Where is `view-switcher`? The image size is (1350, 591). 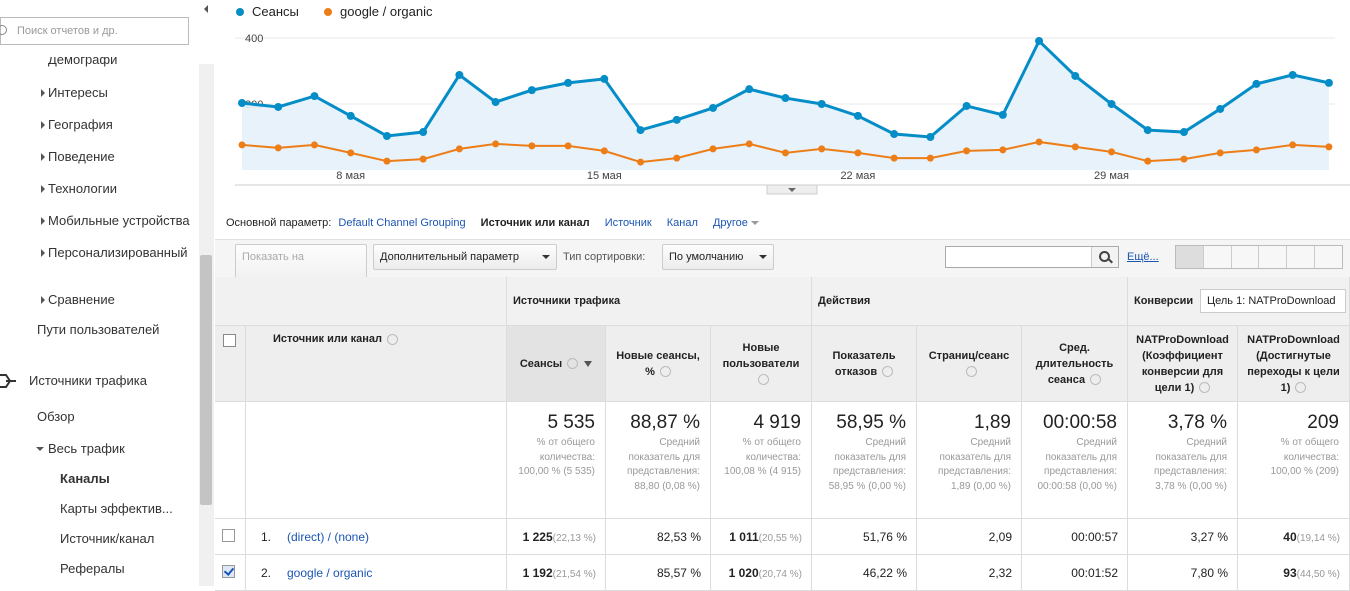 view-switcher is located at coordinates (1259, 257).